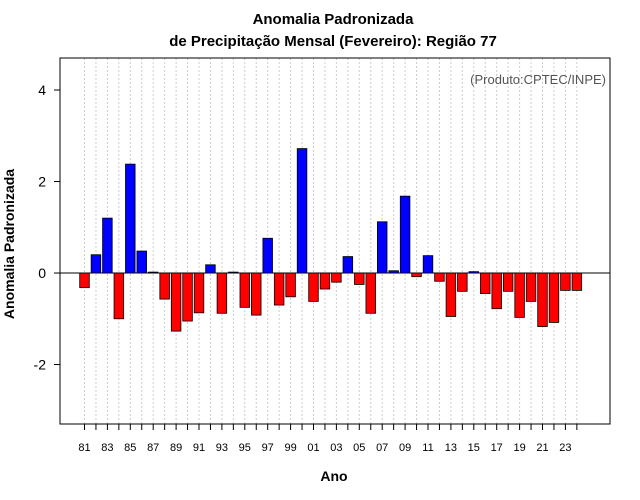  Describe the element at coordinates (84, 280) in the screenshot. I see `bar-1981` at that location.